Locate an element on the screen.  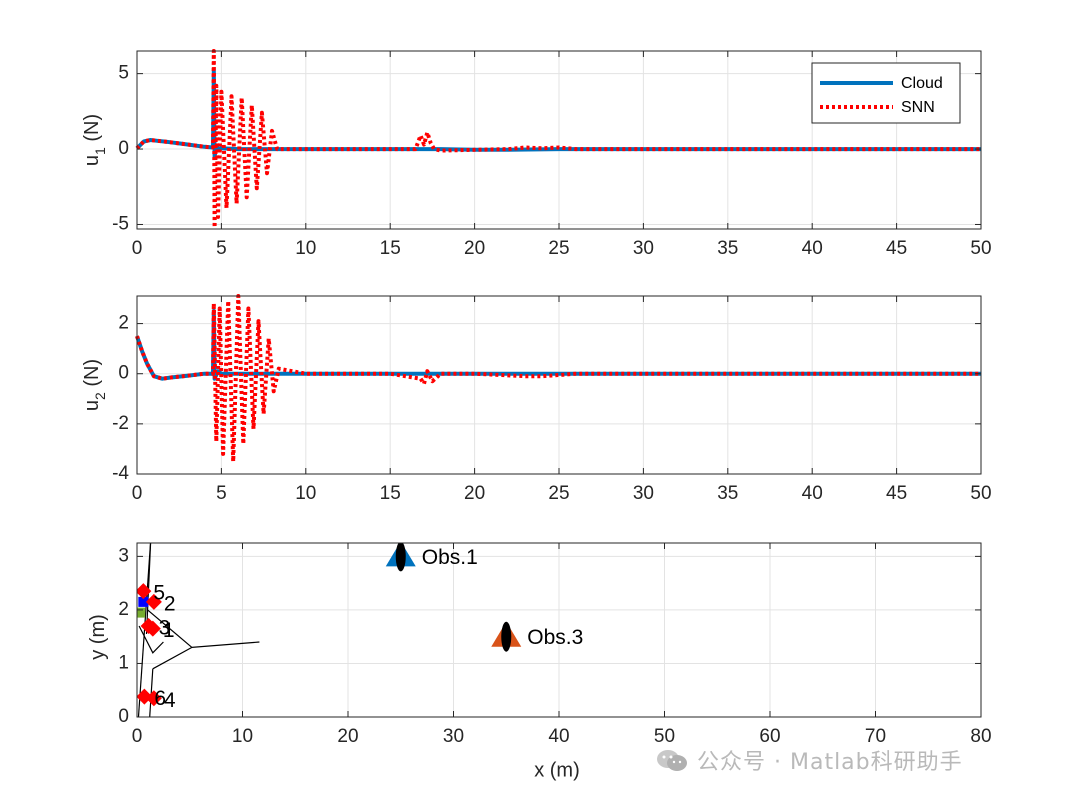
agent-label: 4 is located at coordinates (170, 700).